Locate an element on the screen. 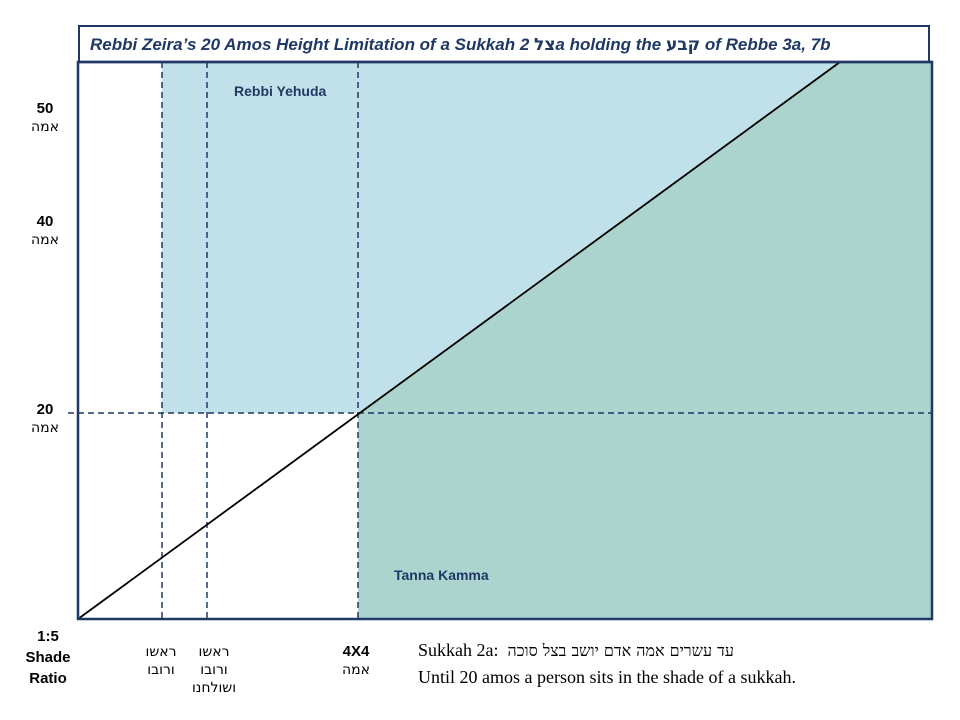 The width and height of the screenshot is (960, 720). y-label-50: 50 אמה is located at coordinates (45, 118).